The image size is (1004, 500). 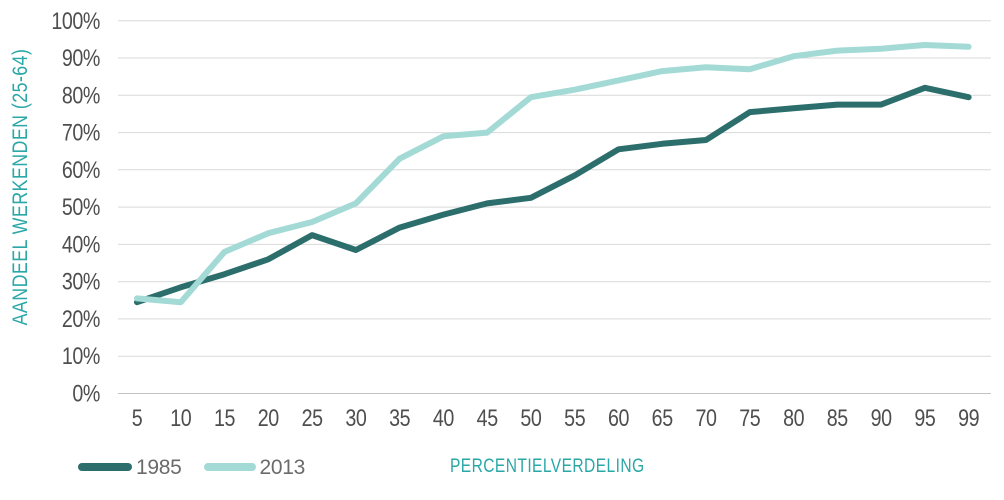 I want to click on x-tick-label: 50, so click(x=530, y=417).